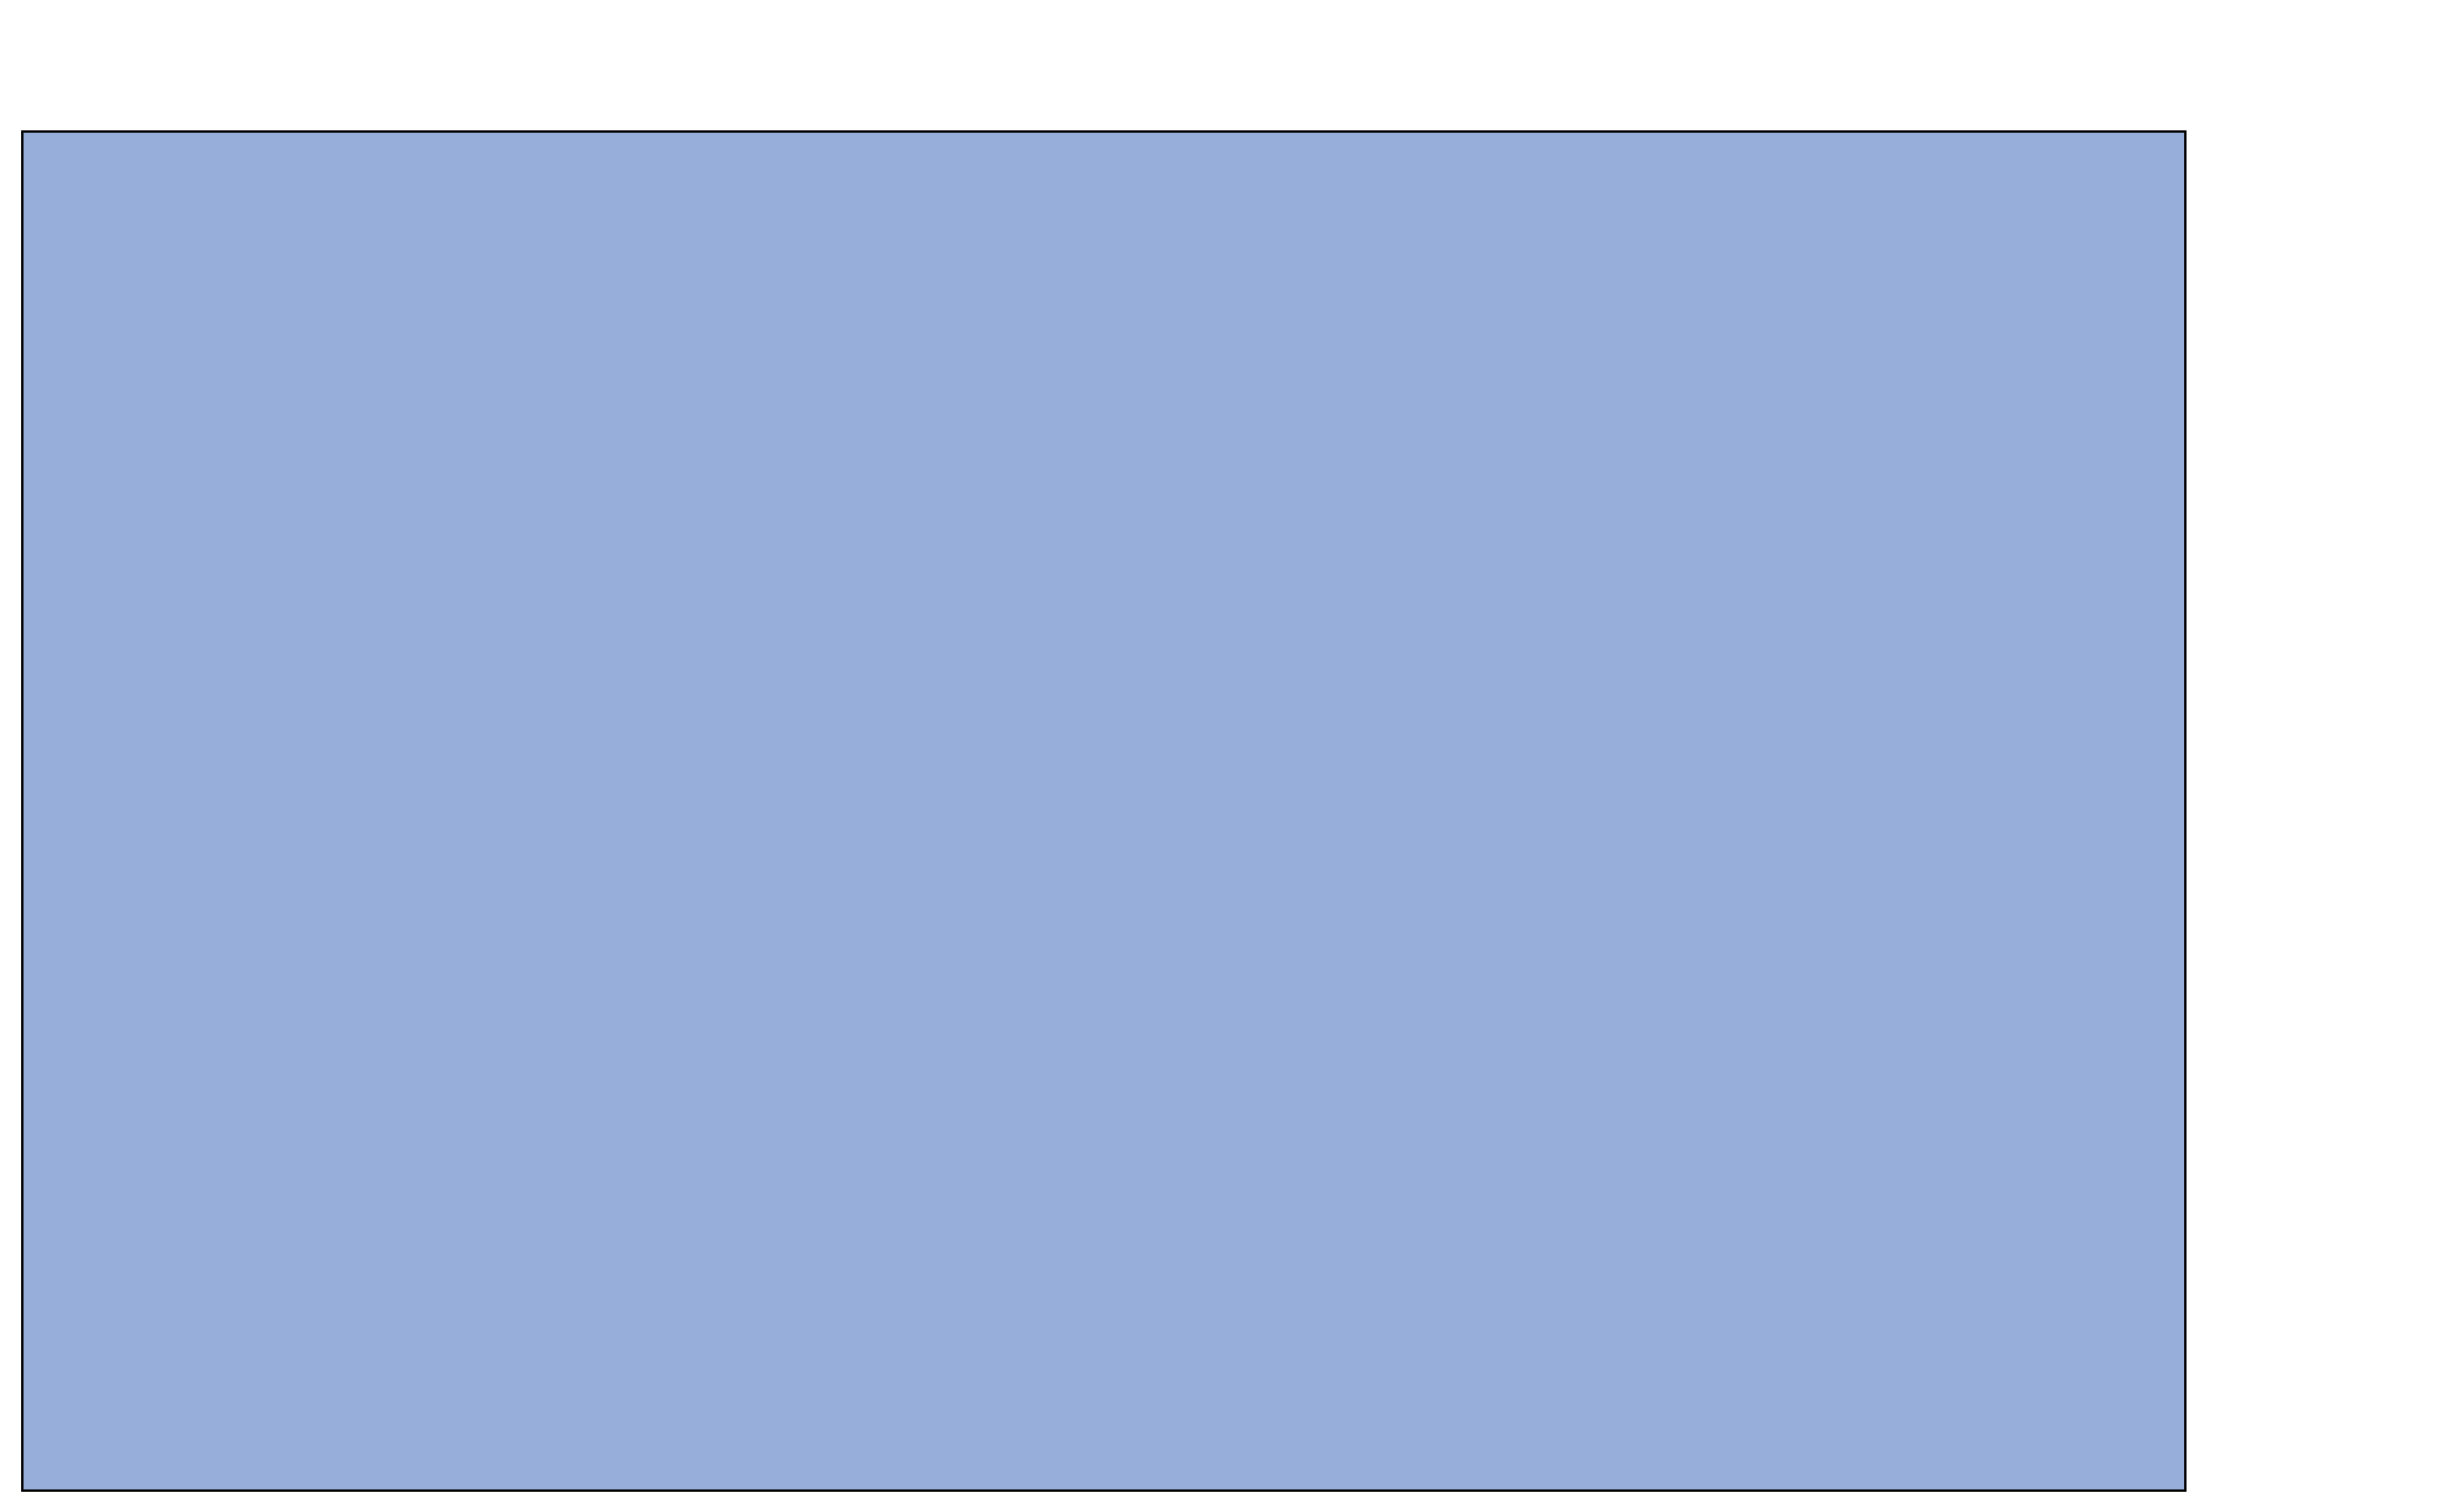  Describe the element at coordinates (2367, 822) in the screenshot. I see `colorbar` at that location.